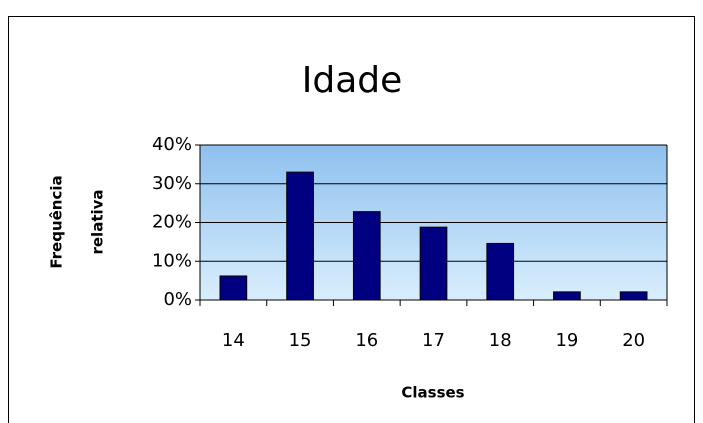 The height and width of the screenshot is (423, 703). Describe the element at coordinates (300, 340) in the screenshot. I see `x-tick-label: 15` at that location.